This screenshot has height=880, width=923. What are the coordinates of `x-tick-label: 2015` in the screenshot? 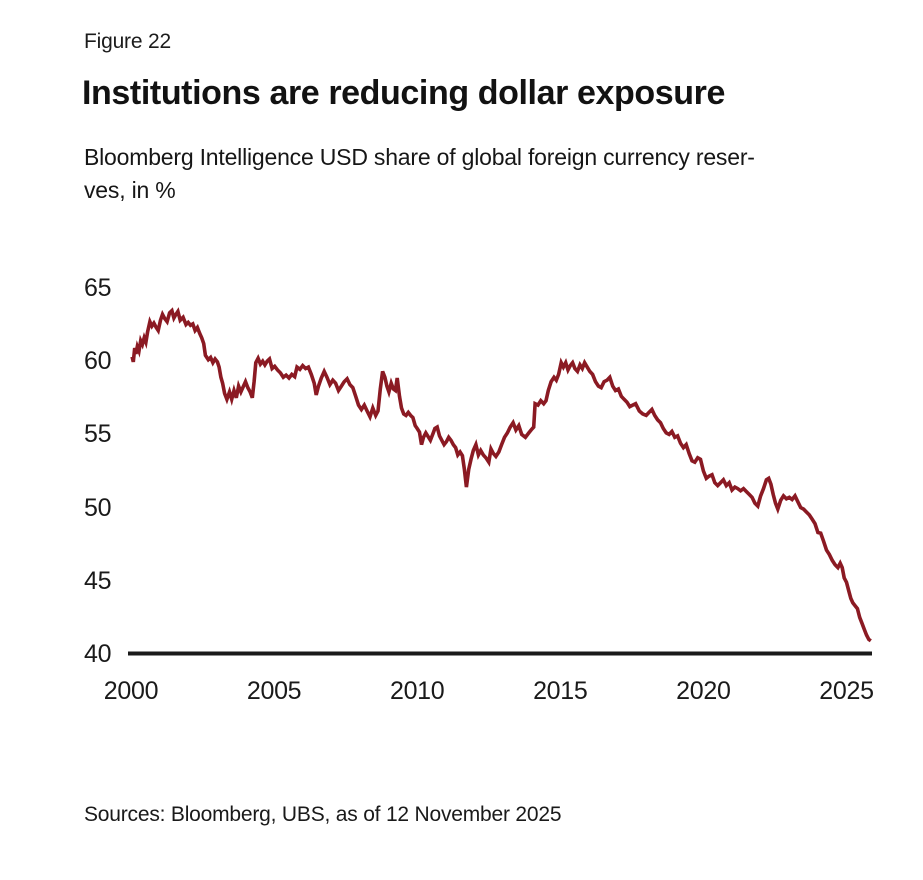 It's located at (560, 691).